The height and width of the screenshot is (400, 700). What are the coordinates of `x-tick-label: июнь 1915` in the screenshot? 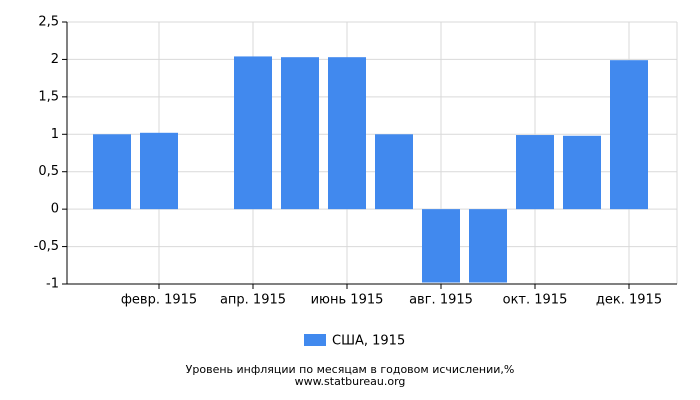 It's located at (347, 300).